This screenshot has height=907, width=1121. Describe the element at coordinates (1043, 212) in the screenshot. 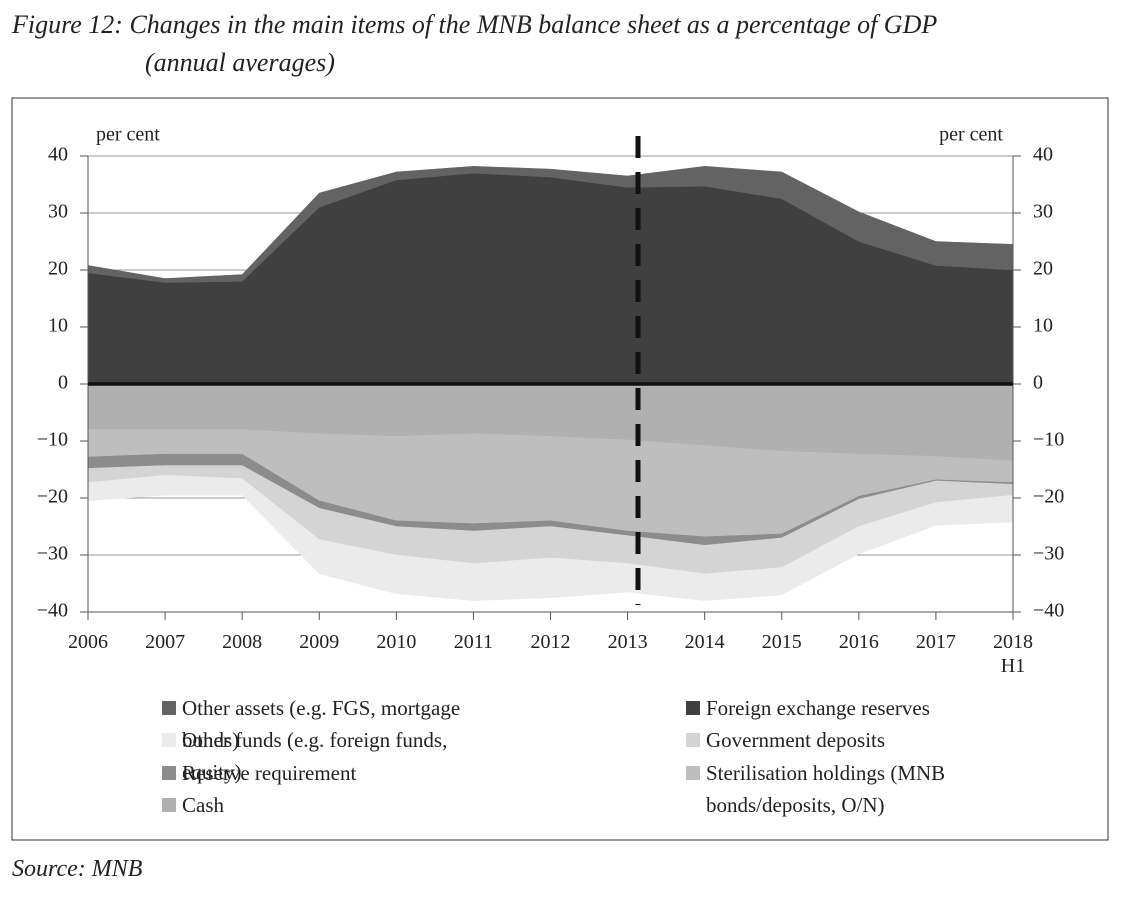

I see `y2-tick-label: 30` at that location.